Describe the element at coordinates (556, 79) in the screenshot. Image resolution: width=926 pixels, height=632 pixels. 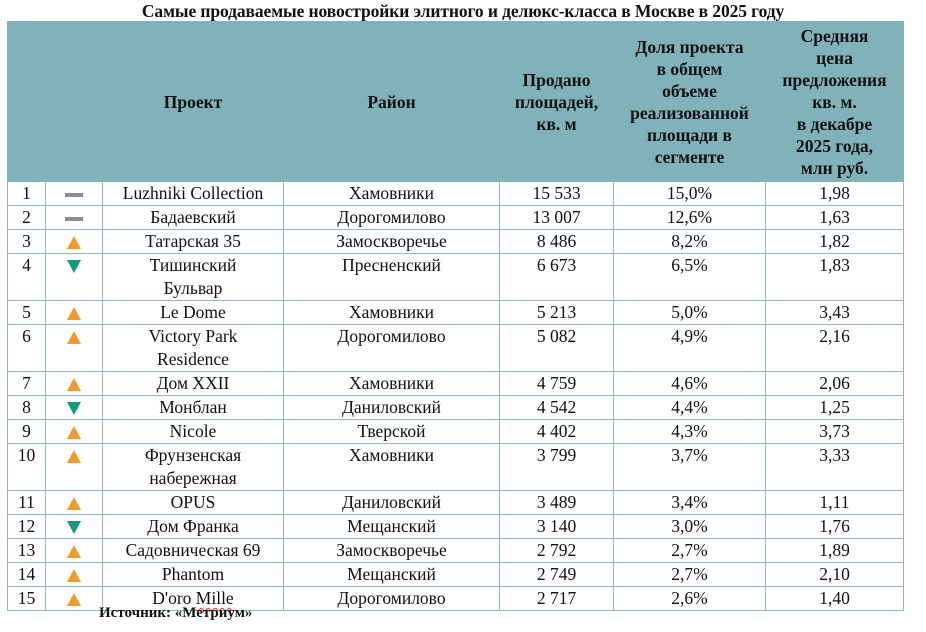
I see `header-line: Продано` at that location.